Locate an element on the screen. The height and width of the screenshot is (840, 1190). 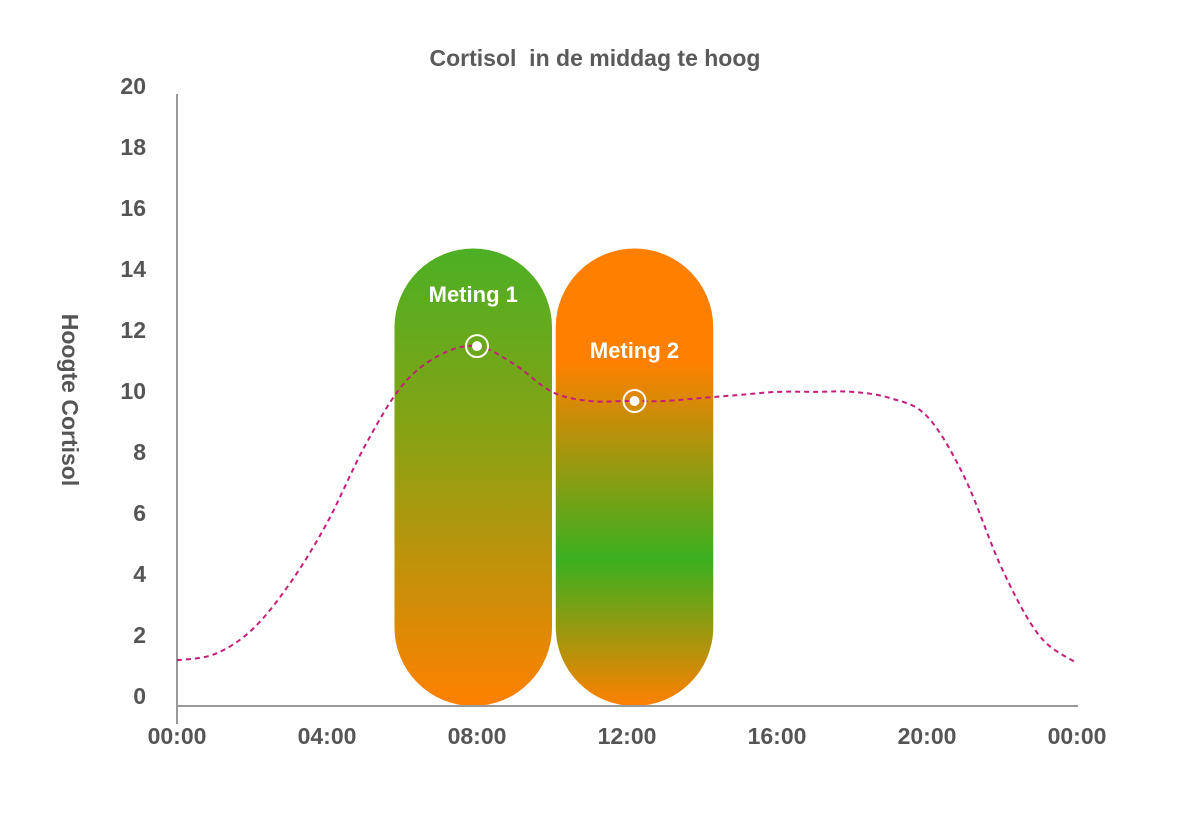
y-axis-label: Hoogte Cortisol is located at coordinates (70, 400).